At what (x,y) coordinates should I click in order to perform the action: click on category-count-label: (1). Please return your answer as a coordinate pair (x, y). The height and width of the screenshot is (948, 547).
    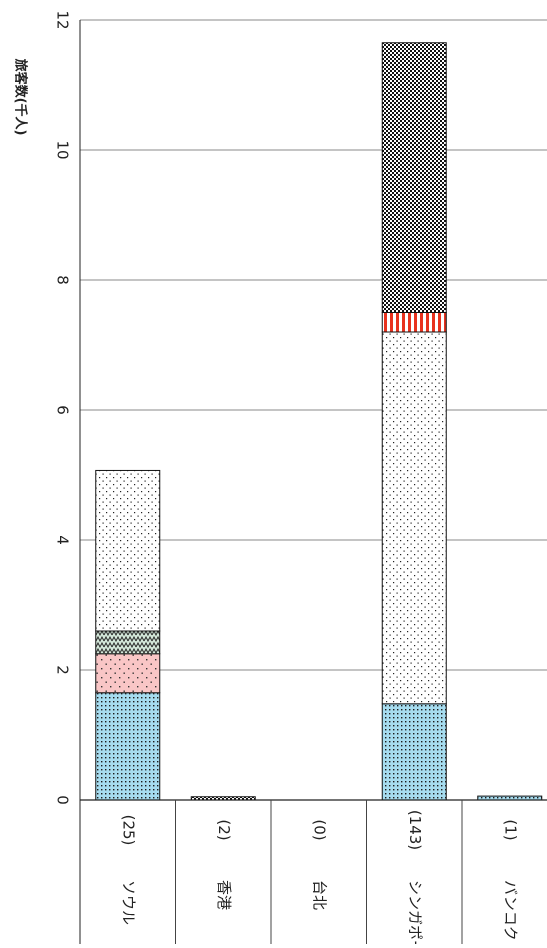
    Looking at the image, I should click on (510, 829).